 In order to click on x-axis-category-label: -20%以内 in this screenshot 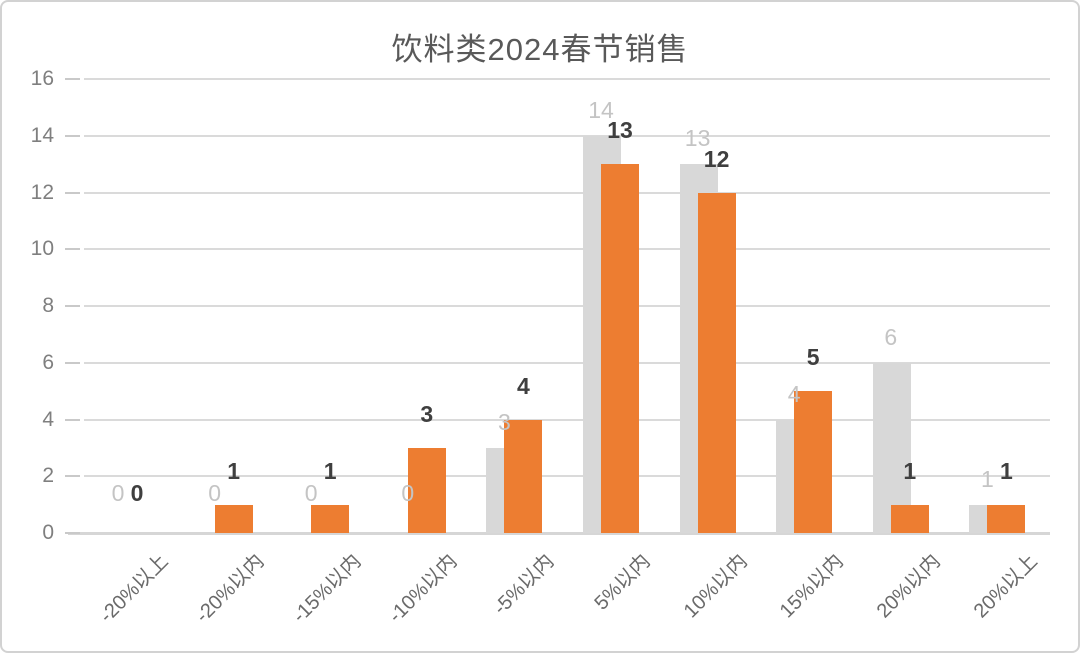, I will do `click(230, 589)`.